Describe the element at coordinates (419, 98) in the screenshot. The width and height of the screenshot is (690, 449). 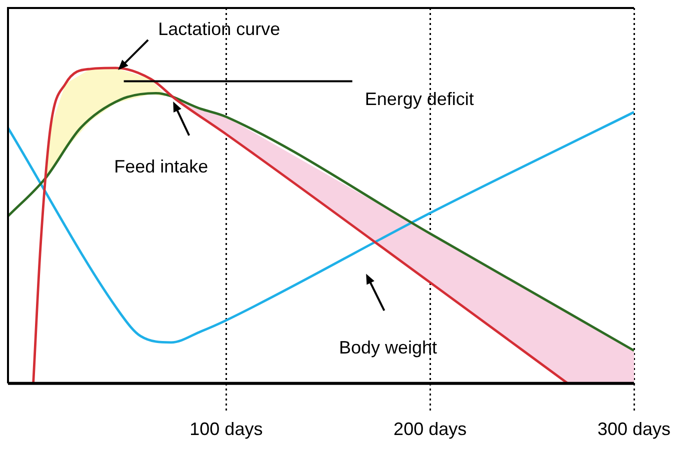
I see `annotation: Energy deficit` at that location.